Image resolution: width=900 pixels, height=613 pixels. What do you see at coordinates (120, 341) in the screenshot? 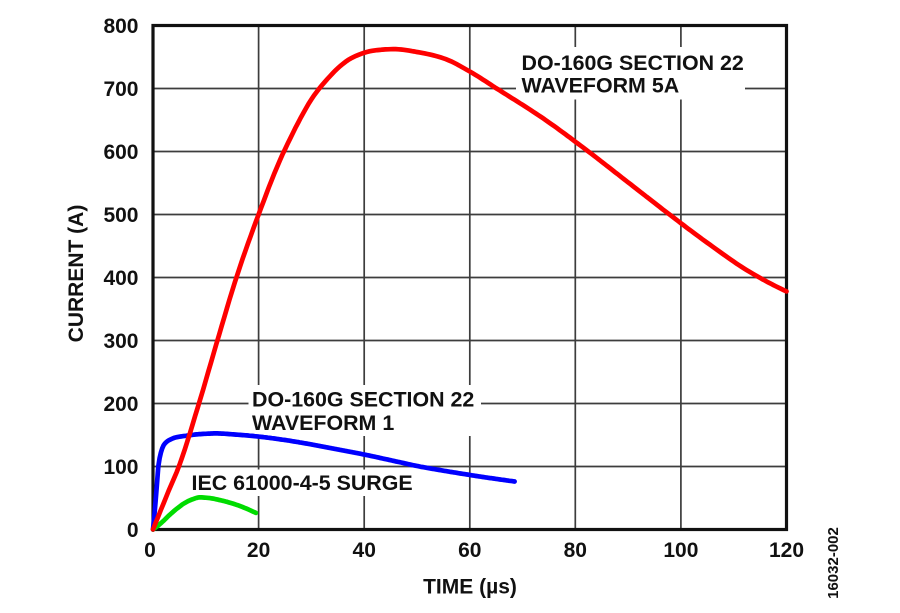
I see `svg-text: 300` at bounding box center [120, 341].